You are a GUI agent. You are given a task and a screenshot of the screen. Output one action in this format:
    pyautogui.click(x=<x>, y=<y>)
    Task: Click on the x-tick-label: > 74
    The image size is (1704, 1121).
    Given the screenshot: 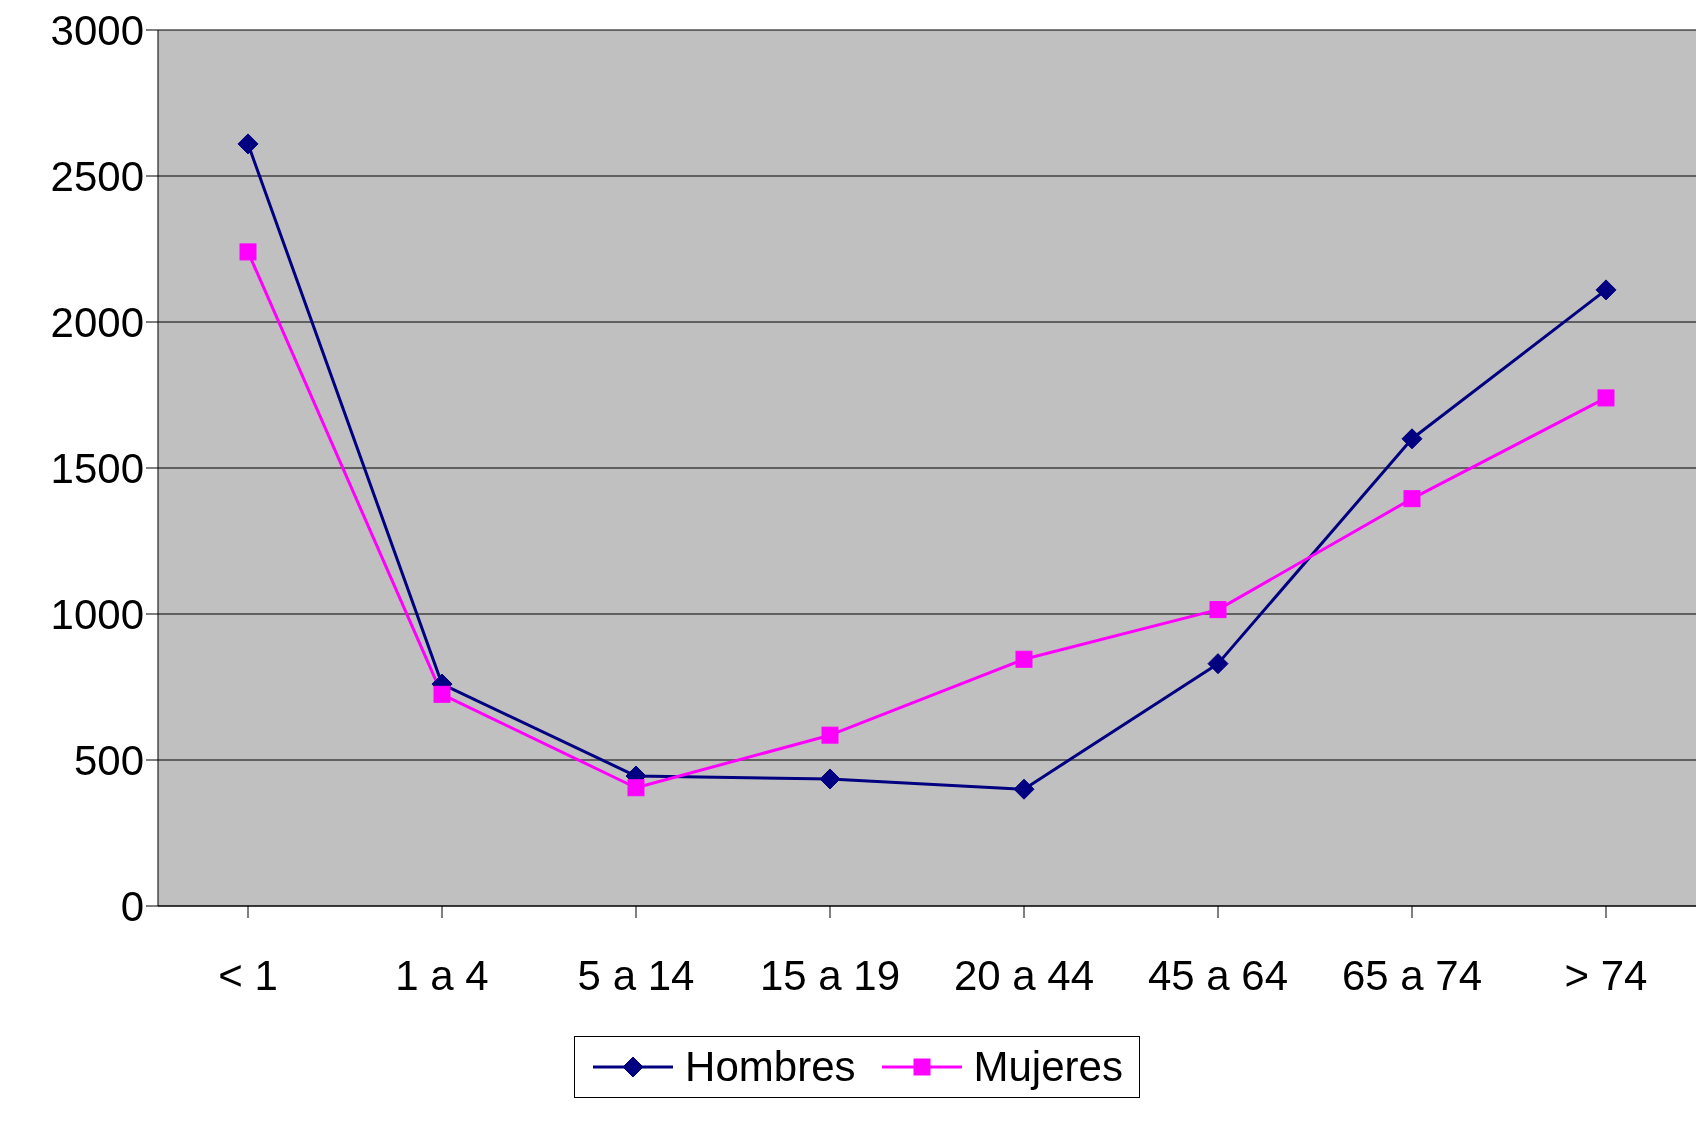 What is the action you would take?
    pyautogui.click(x=1606, y=975)
    